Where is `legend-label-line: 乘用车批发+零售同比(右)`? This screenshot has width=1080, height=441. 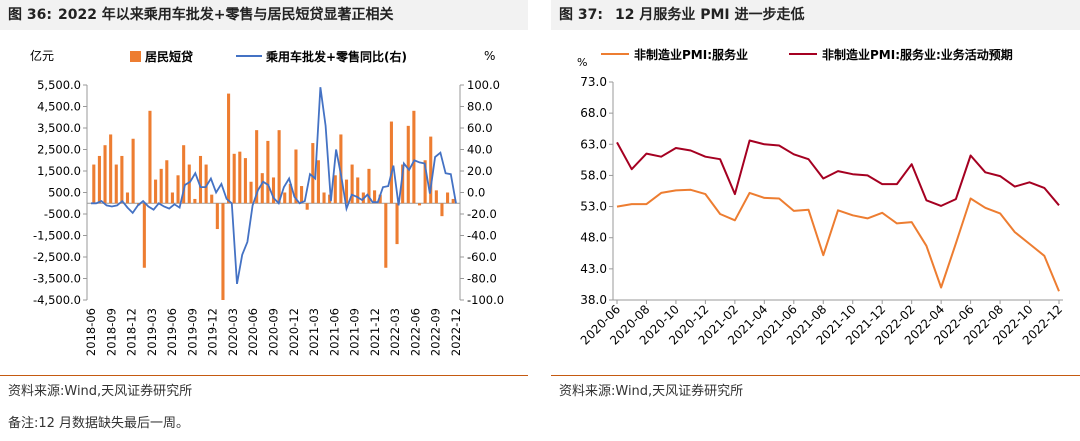 legend-label-line: 乘用车批发+零售同比(右) is located at coordinates (336, 56).